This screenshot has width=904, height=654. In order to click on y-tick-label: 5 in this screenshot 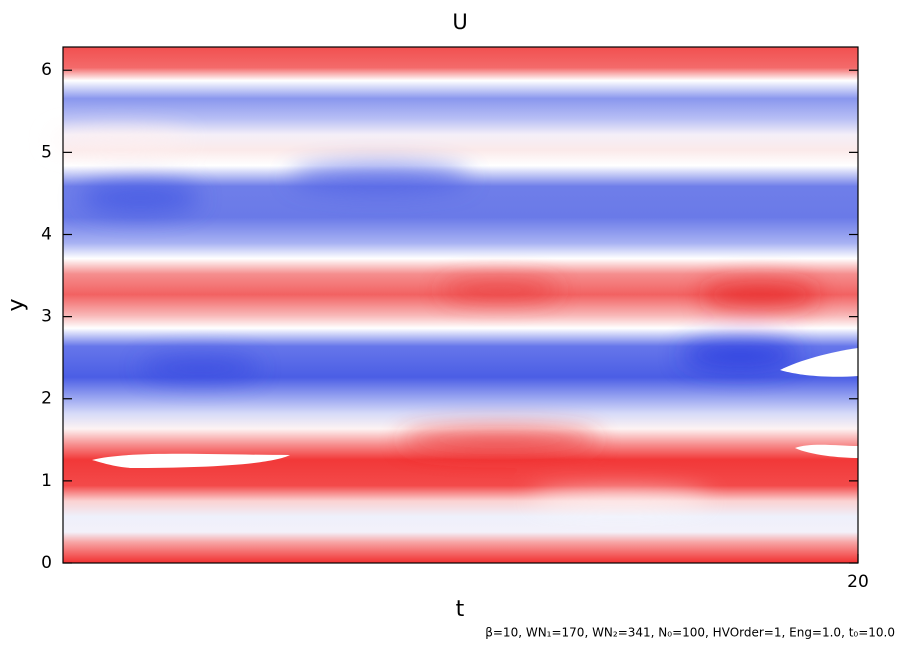, I will do `click(46, 152)`.